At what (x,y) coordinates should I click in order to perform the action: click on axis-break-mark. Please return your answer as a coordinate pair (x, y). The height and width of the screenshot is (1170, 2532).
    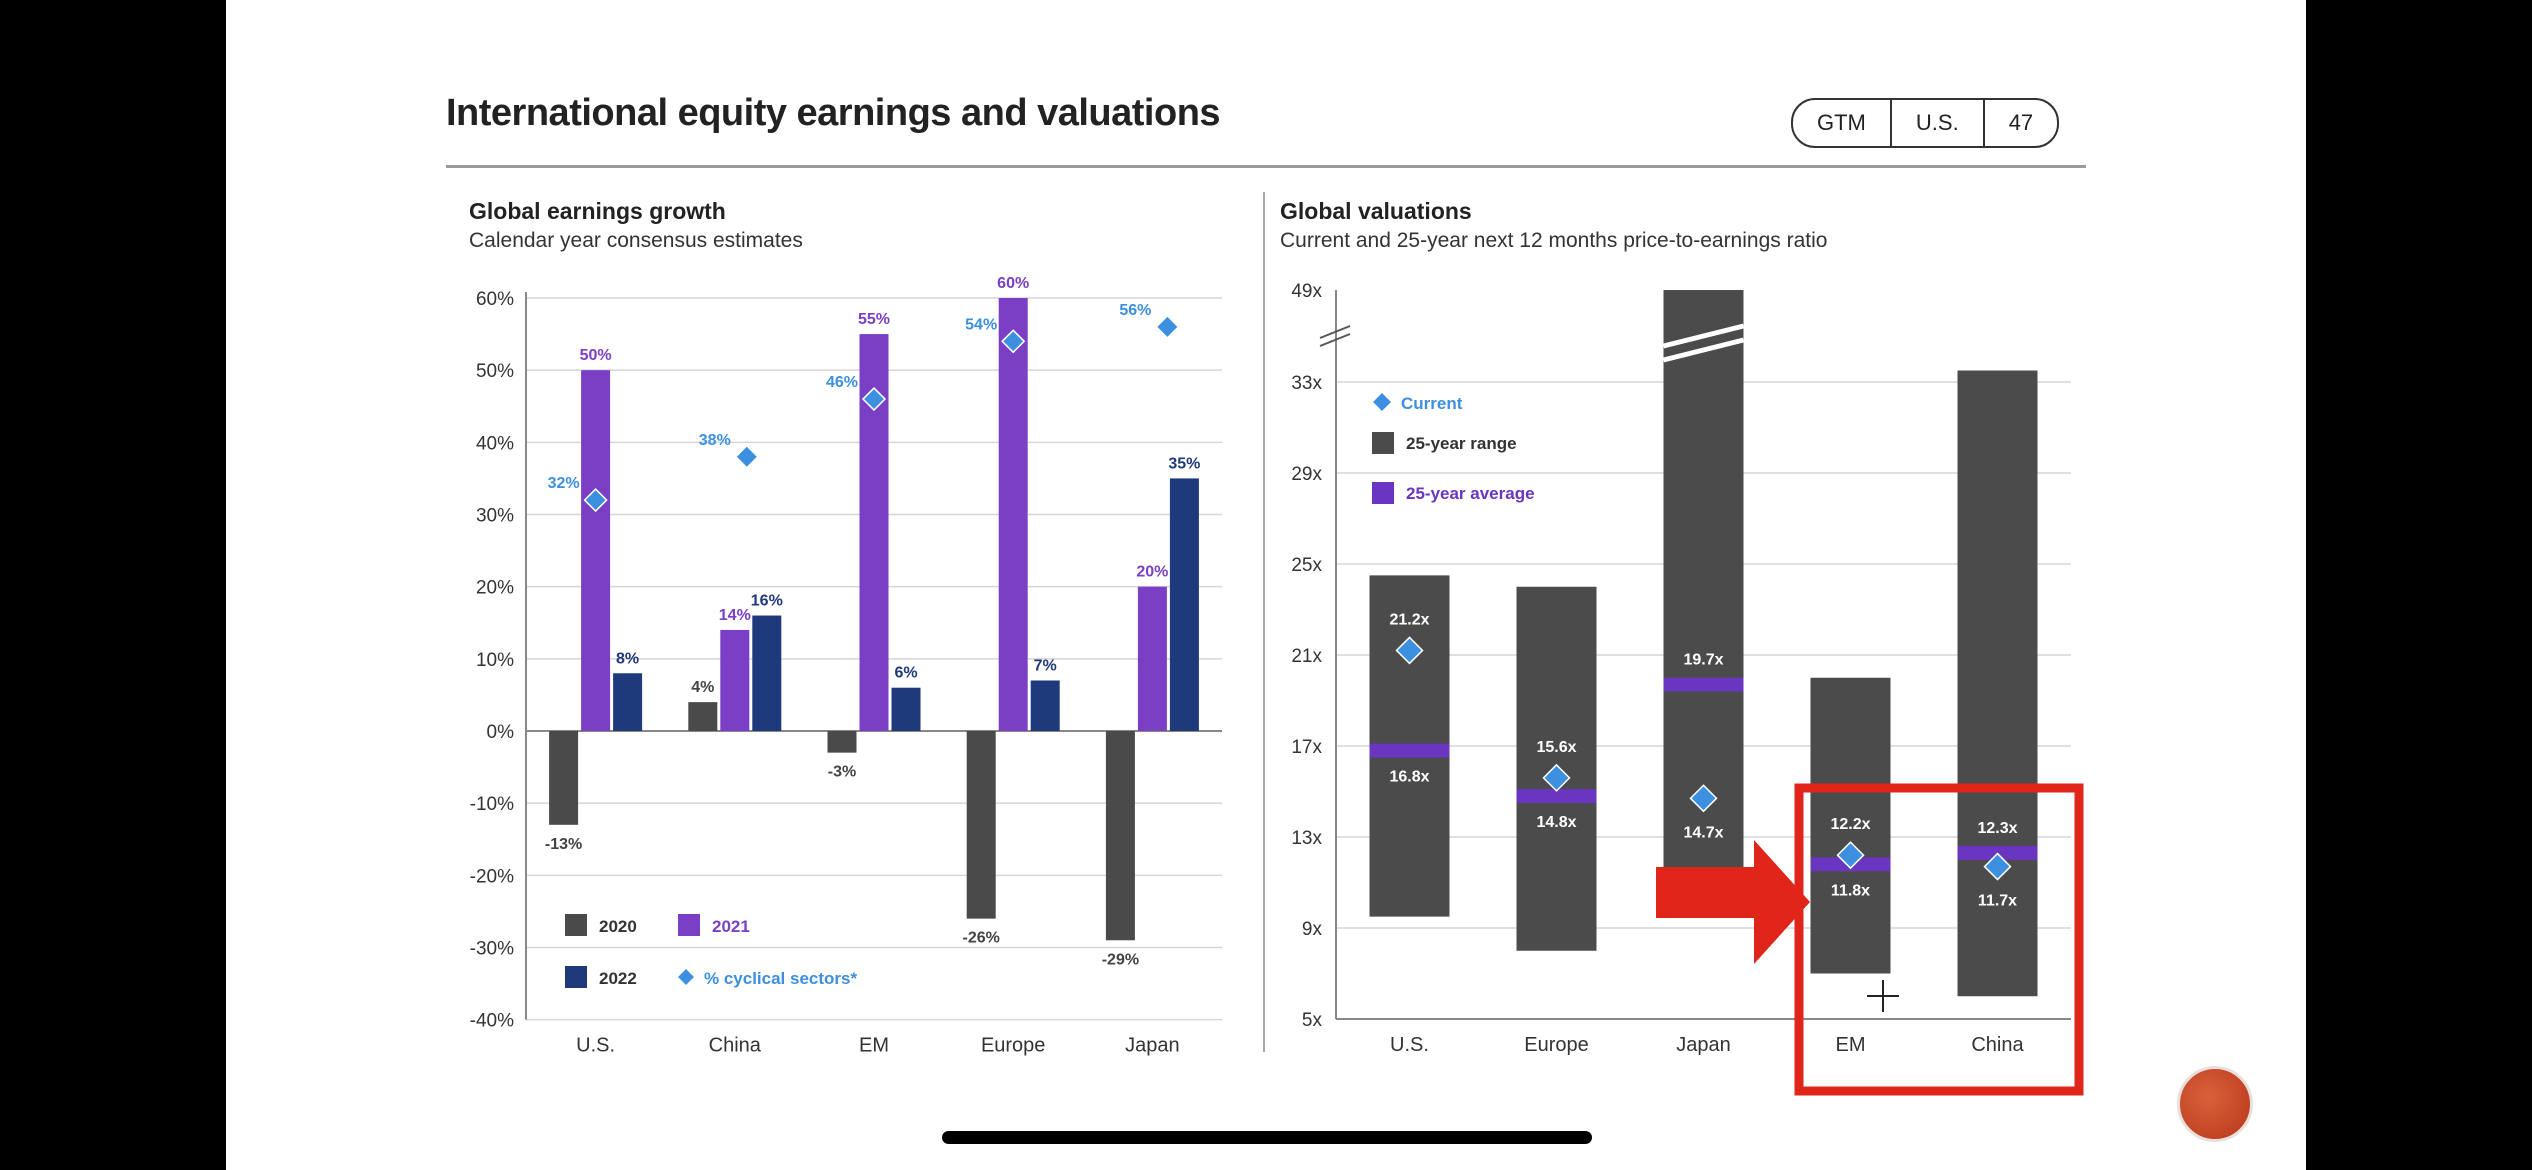
    Looking at the image, I should click on (1335, 340).